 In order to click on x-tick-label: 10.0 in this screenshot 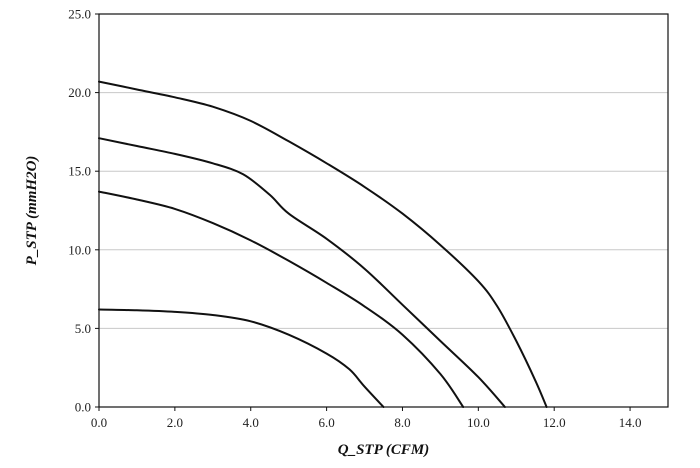, I will do `click(478, 422)`.